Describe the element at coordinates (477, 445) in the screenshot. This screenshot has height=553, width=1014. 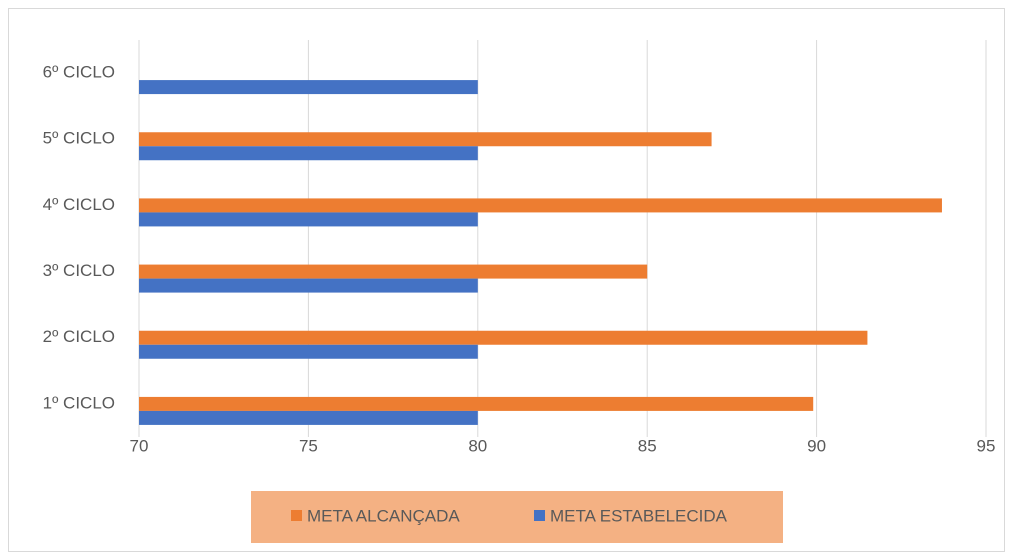
I see `x-tick-label: 80` at that location.